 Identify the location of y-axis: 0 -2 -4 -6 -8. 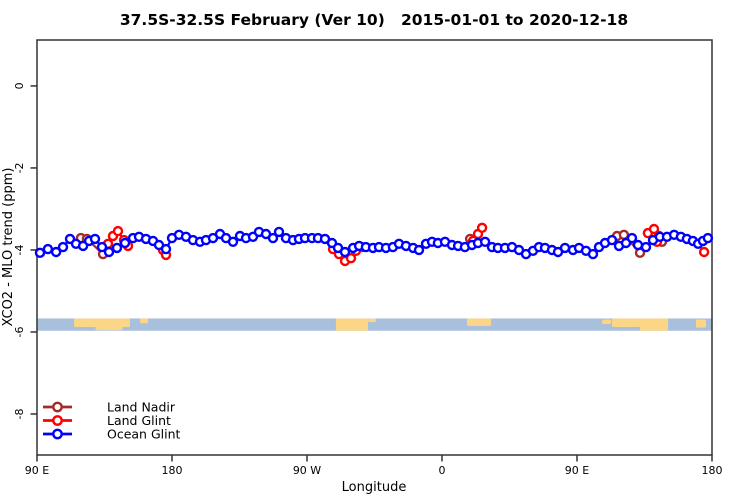
(25, 250).